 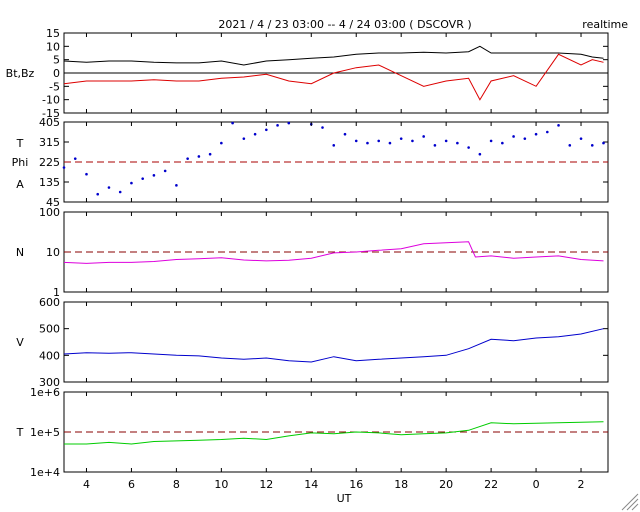 I want to click on realtime-label: realtime, so click(x=605, y=24).